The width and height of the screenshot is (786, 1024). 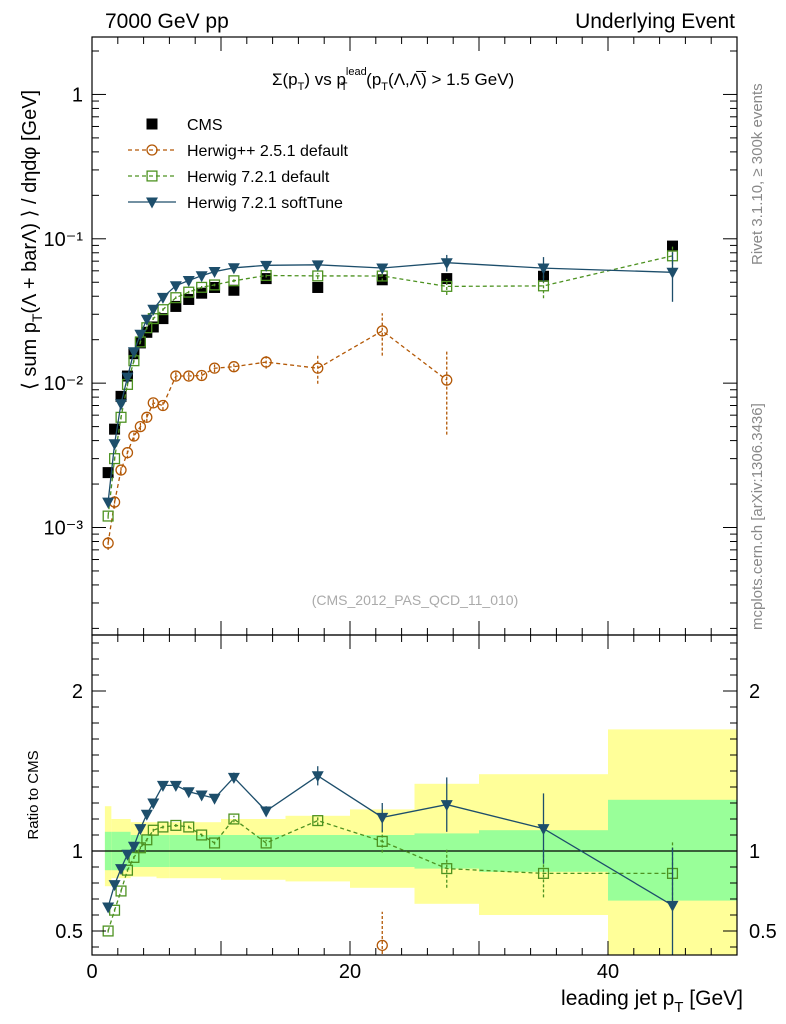 I want to click on ratio-y-tick-label-left: 0.5, so click(x=69, y=932).